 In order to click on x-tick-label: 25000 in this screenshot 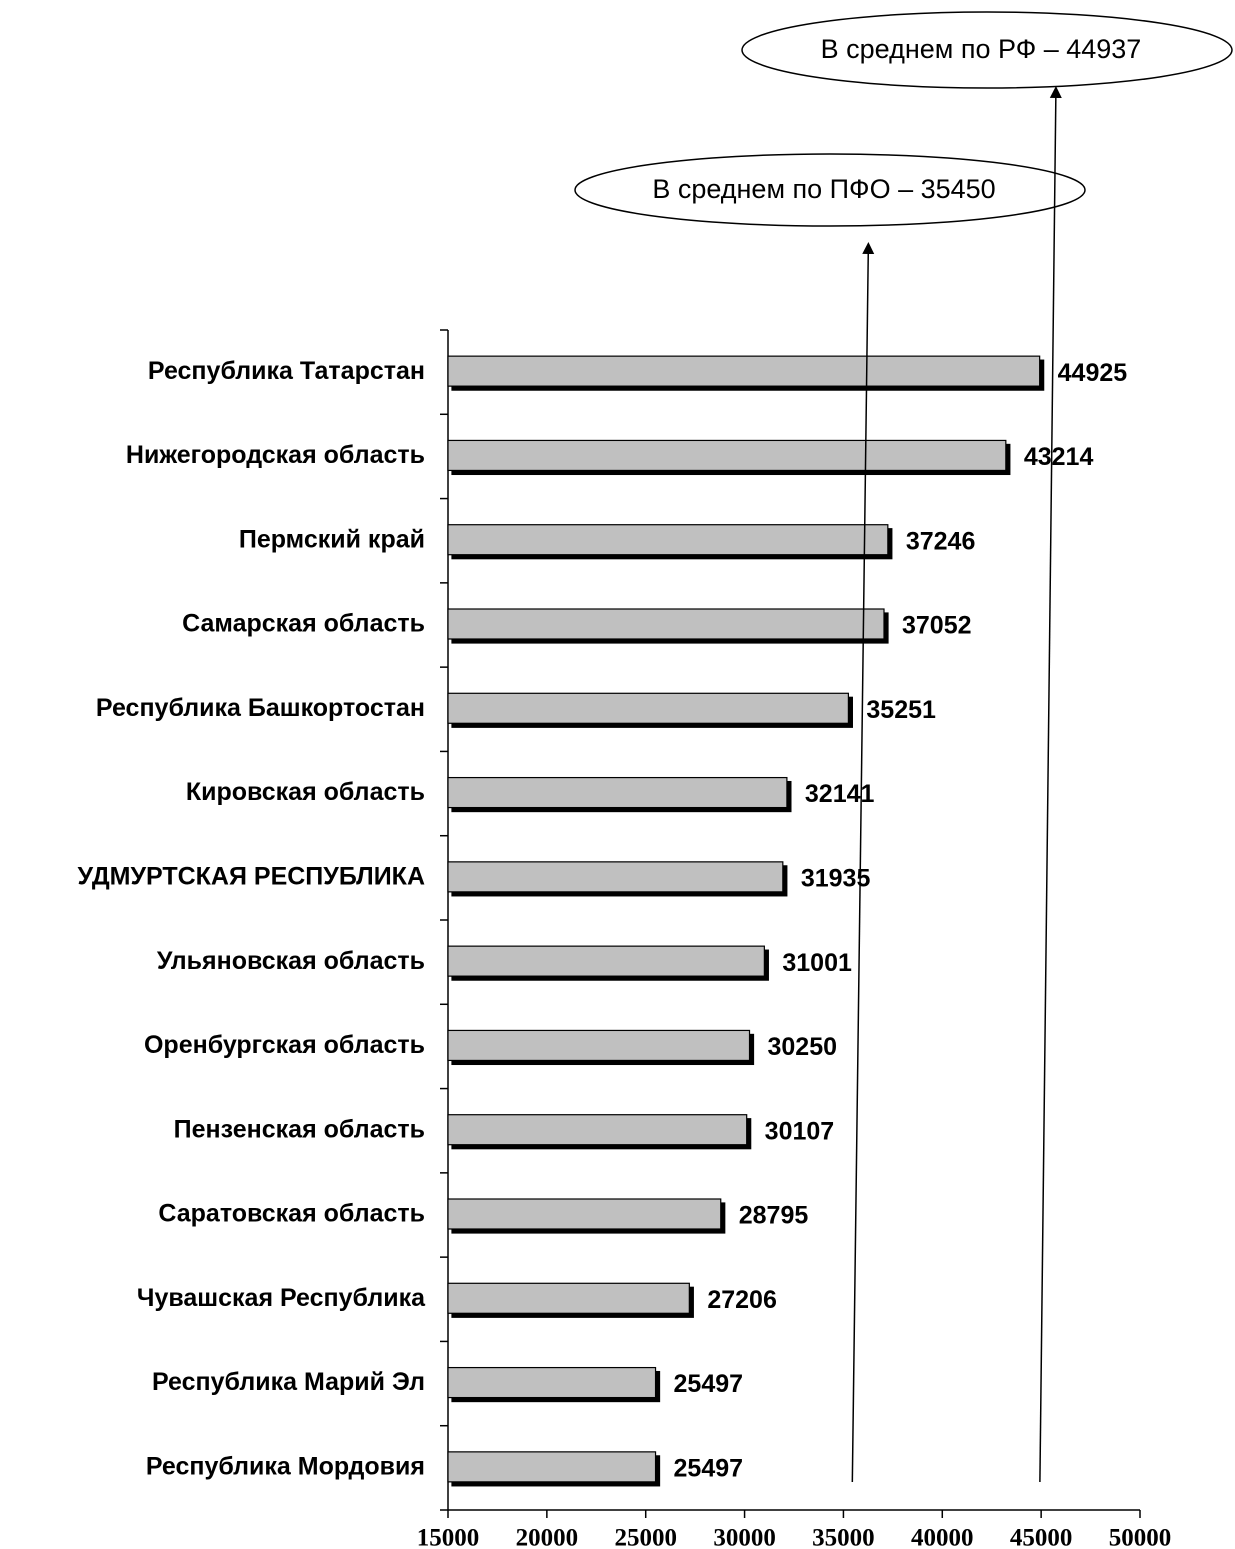, I will do `click(645, 1537)`.